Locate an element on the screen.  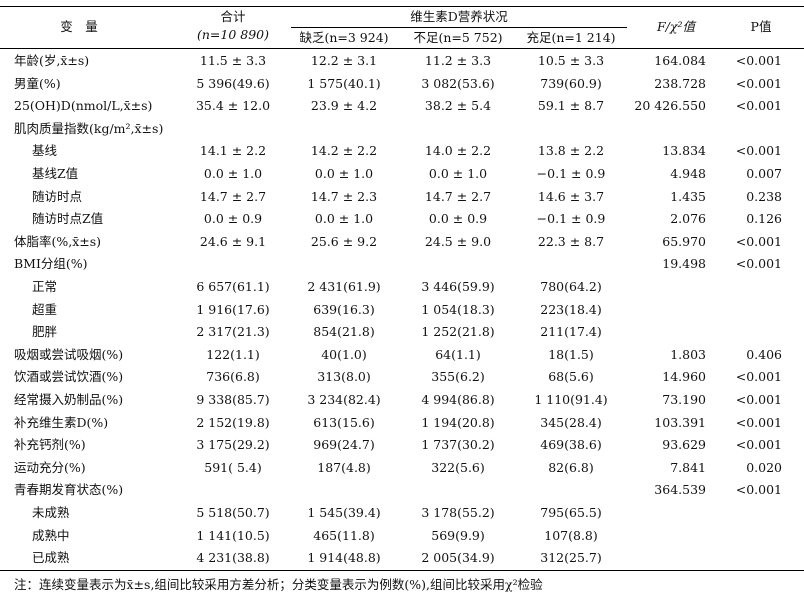
cell-suf: 14.6 ± 3.7 is located at coordinates (571, 196).